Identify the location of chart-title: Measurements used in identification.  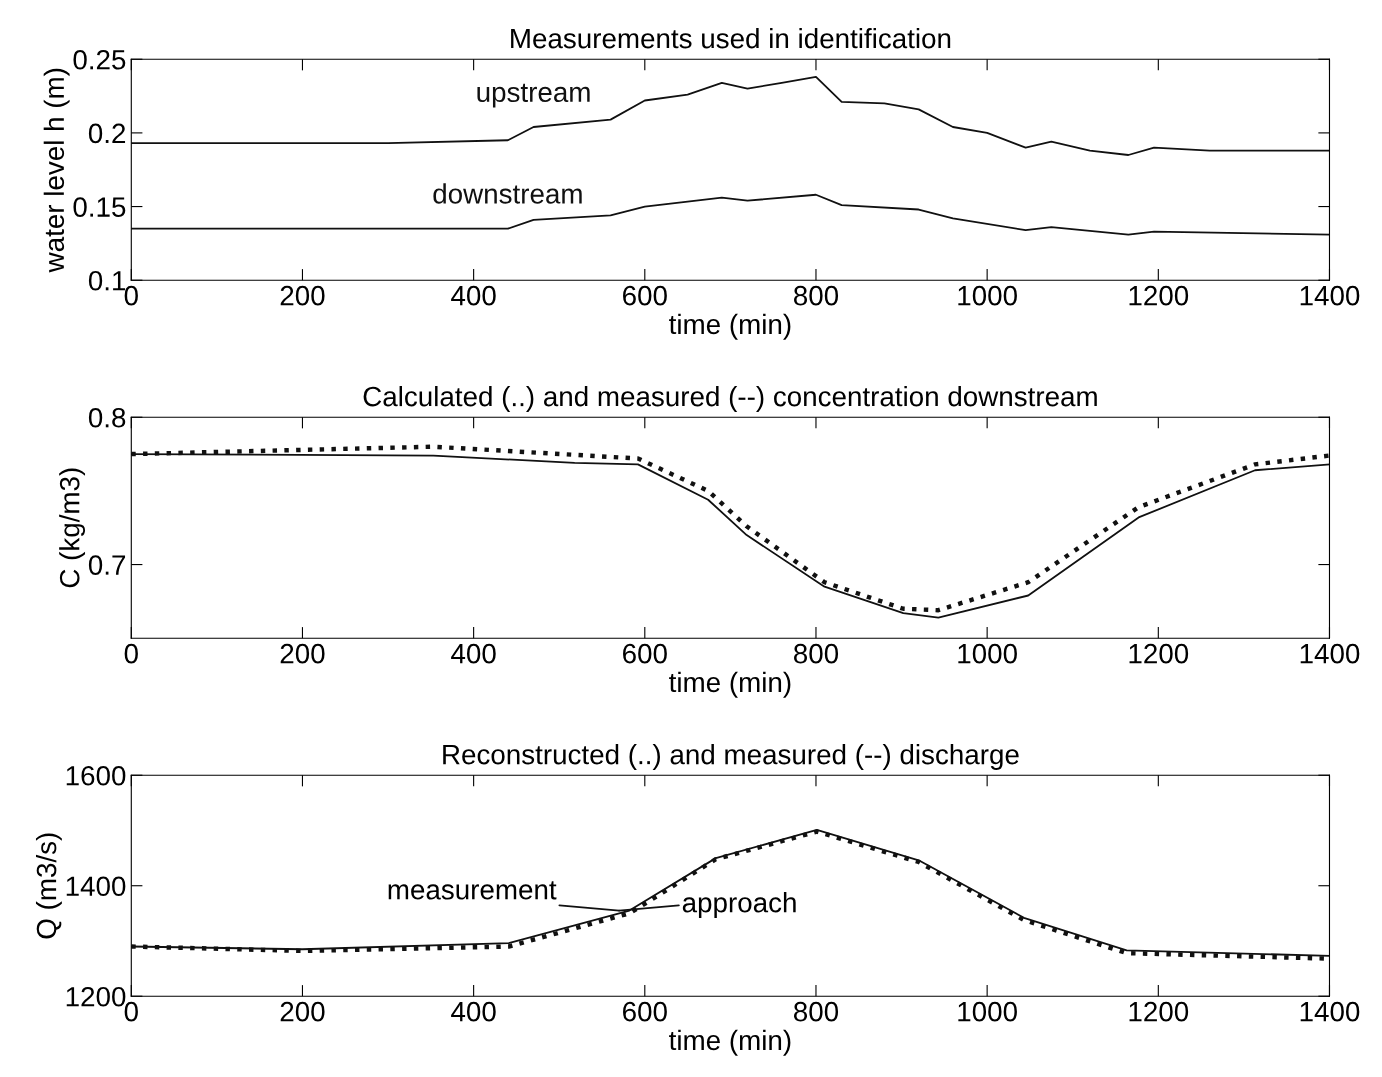
(731, 38).